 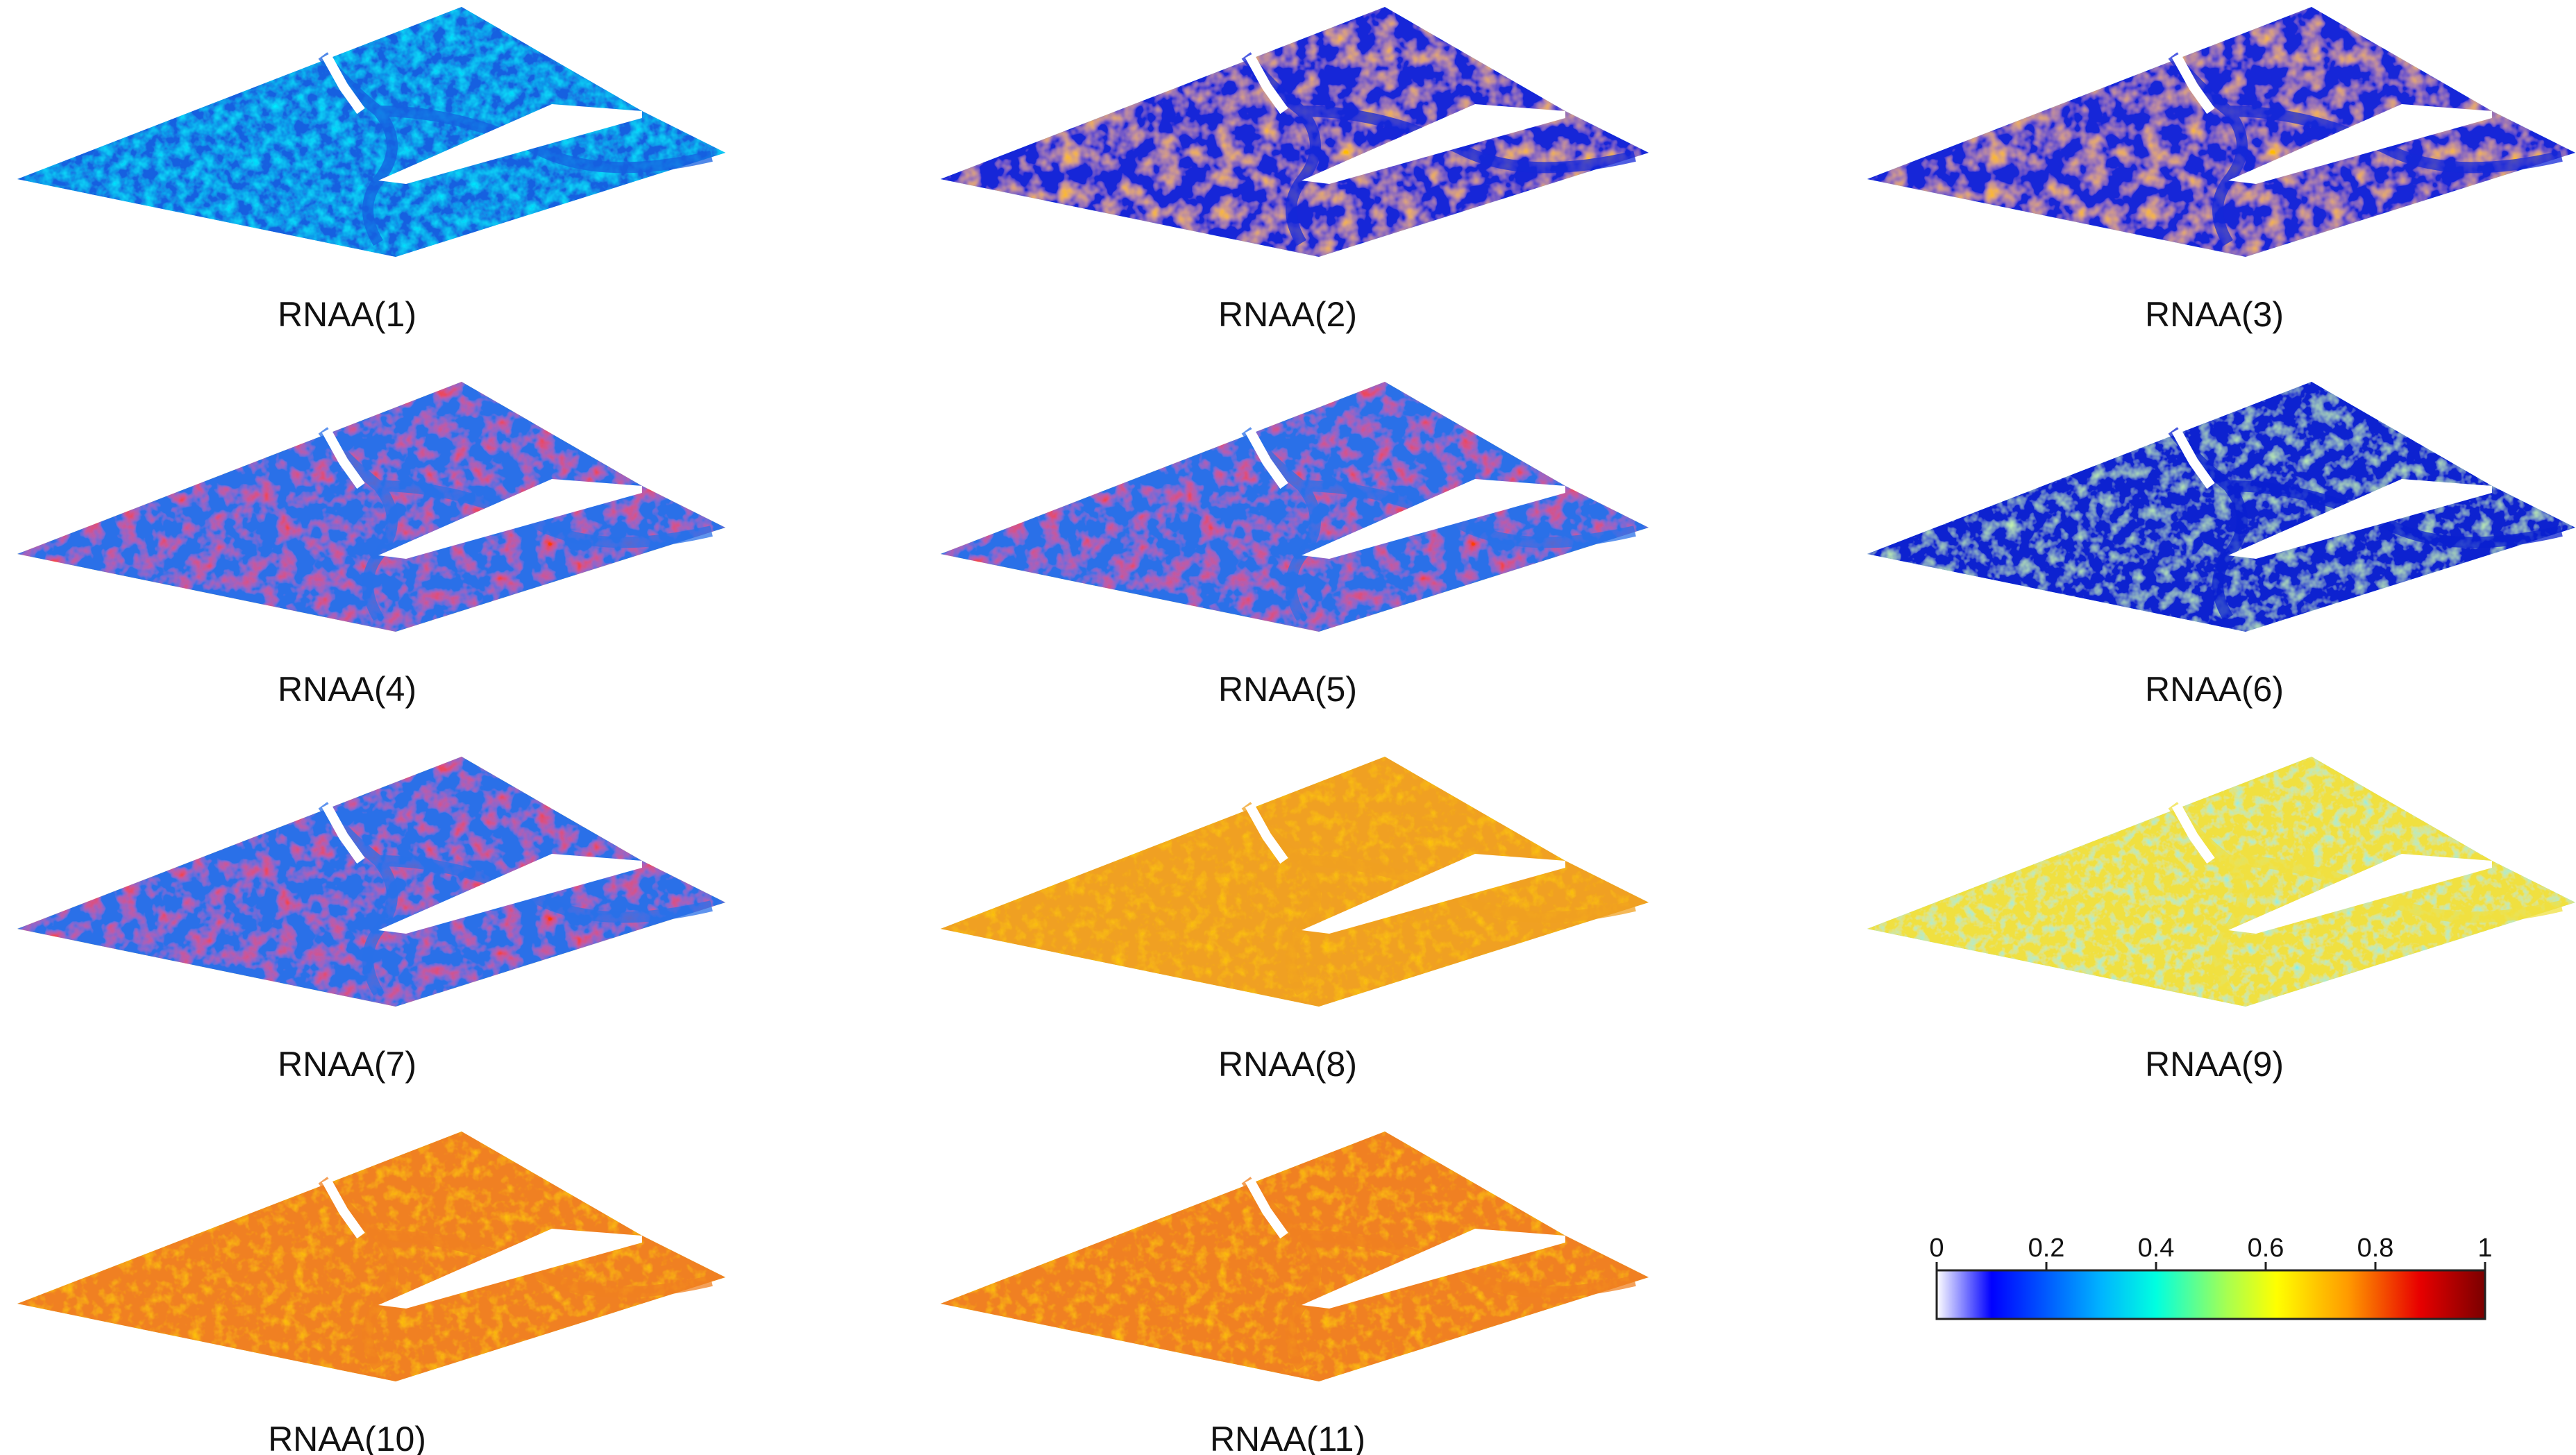 What do you see at coordinates (1287, 1437) in the screenshot?
I see `panel-label: RNAA(11)` at bounding box center [1287, 1437].